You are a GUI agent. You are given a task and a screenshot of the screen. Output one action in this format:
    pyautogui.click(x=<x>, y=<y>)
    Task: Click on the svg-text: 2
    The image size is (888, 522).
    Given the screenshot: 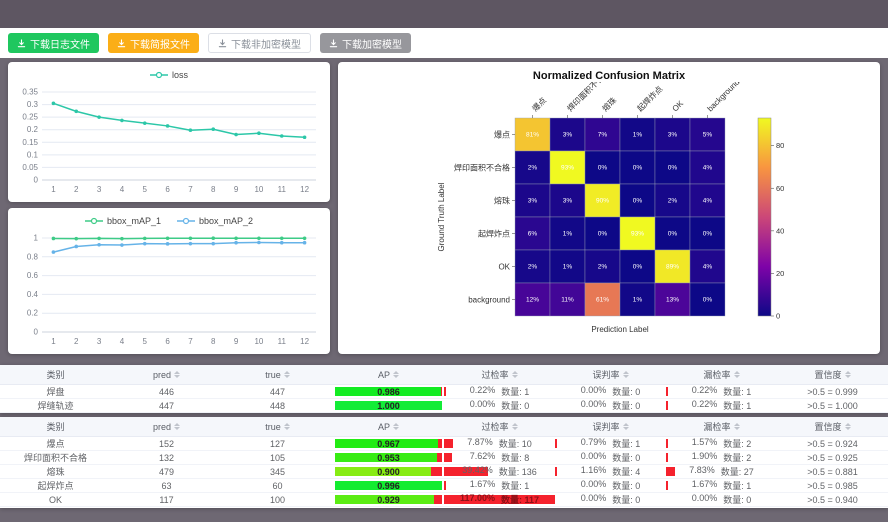 What is the action you would take?
    pyautogui.click(x=76, y=189)
    